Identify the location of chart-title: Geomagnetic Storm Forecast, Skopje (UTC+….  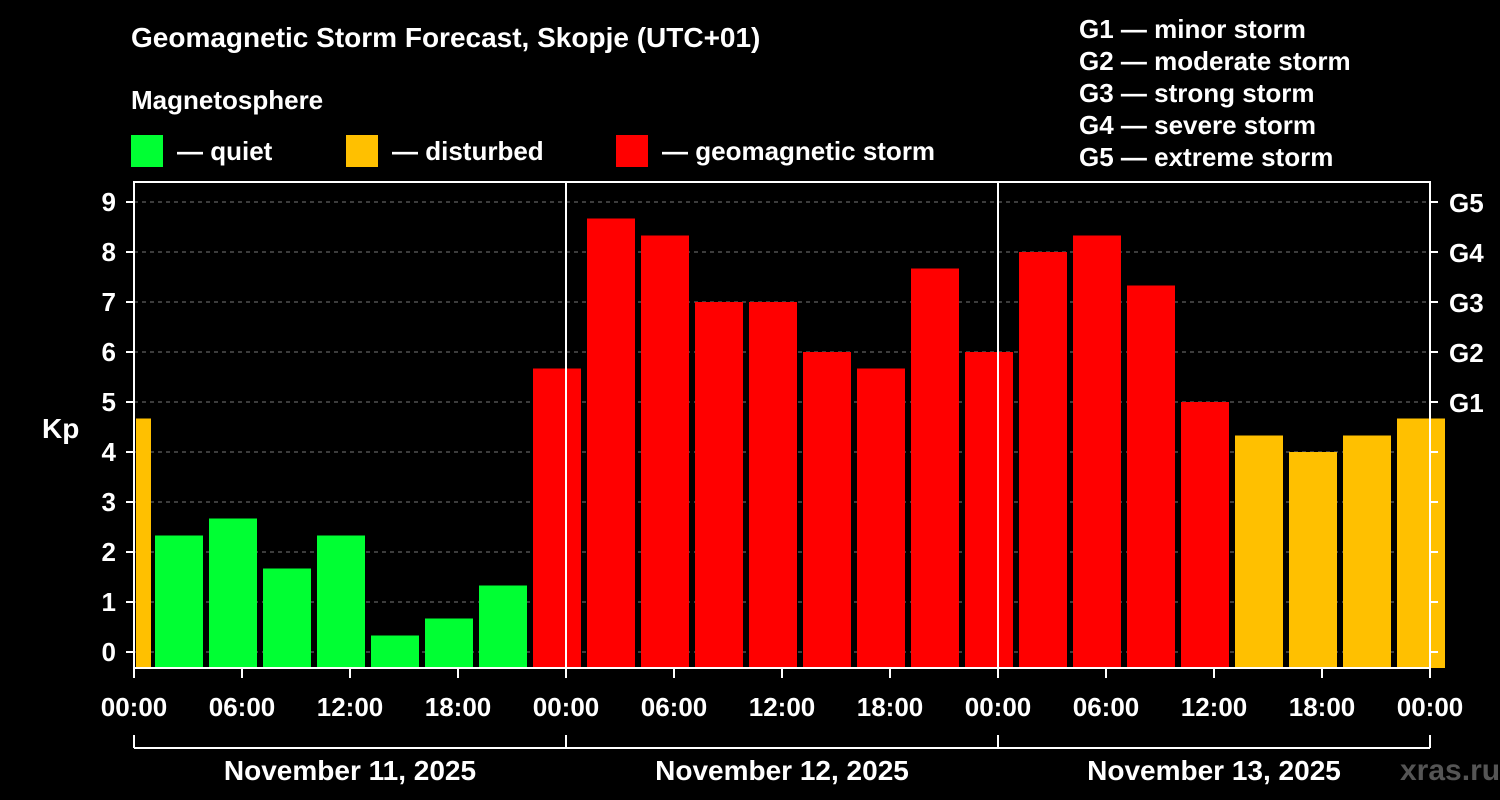
(446, 37).